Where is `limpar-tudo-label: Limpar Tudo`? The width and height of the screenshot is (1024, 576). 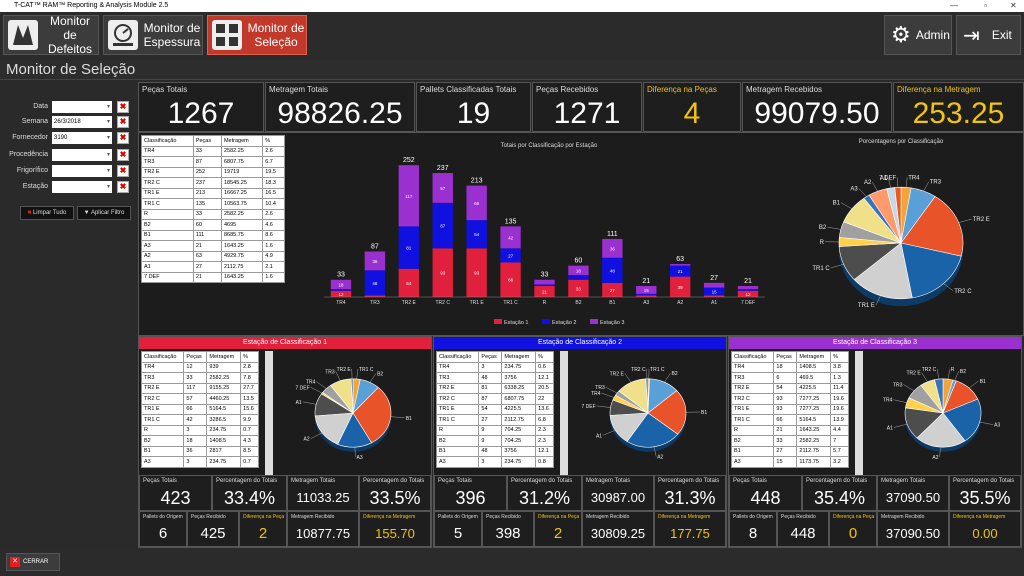 limpar-tudo-label: Limpar Tudo is located at coordinates (49, 213).